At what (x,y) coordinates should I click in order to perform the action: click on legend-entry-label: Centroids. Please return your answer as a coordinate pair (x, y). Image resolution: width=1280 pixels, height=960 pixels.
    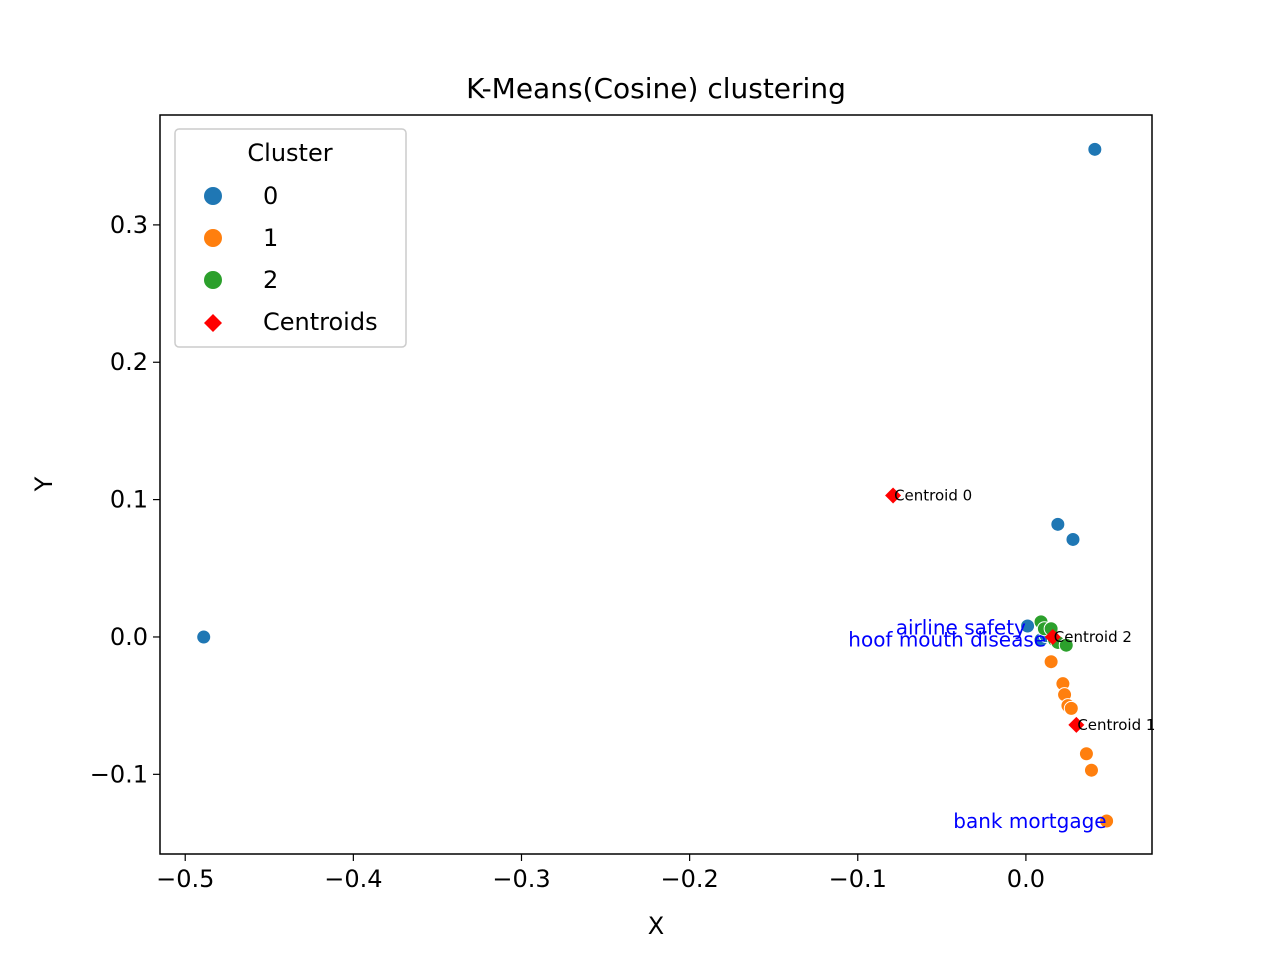
    Looking at the image, I should click on (320, 322).